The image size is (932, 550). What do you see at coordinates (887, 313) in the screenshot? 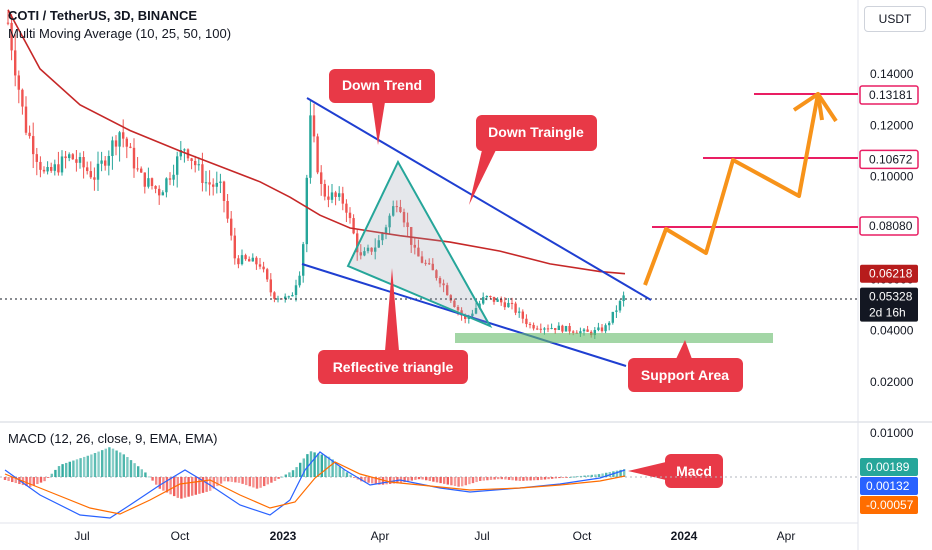
I see `countdown-text: 2d 16h` at bounding box center [887, 313].